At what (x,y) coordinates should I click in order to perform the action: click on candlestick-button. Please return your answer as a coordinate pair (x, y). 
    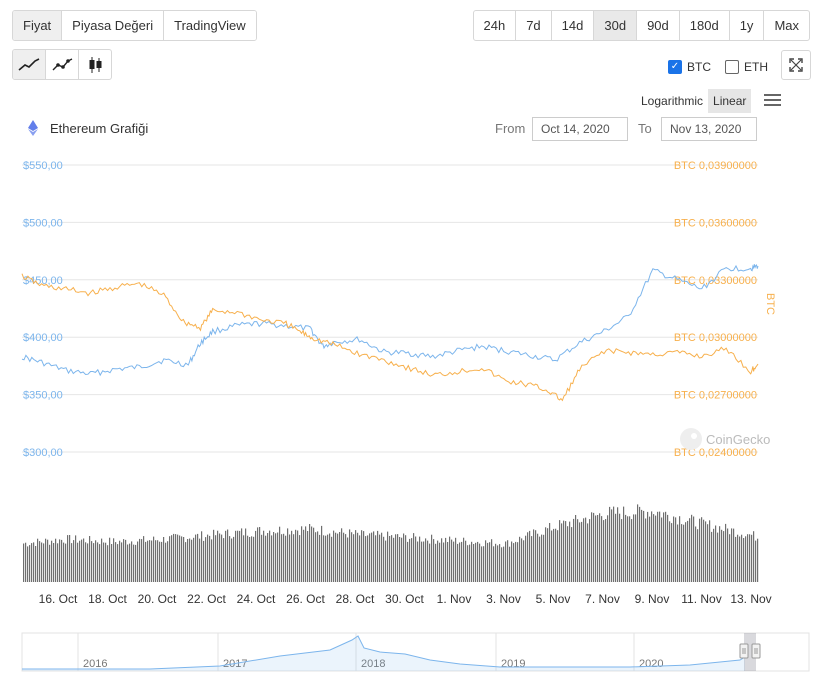
    Looking at the image, I should click on (95, 64).